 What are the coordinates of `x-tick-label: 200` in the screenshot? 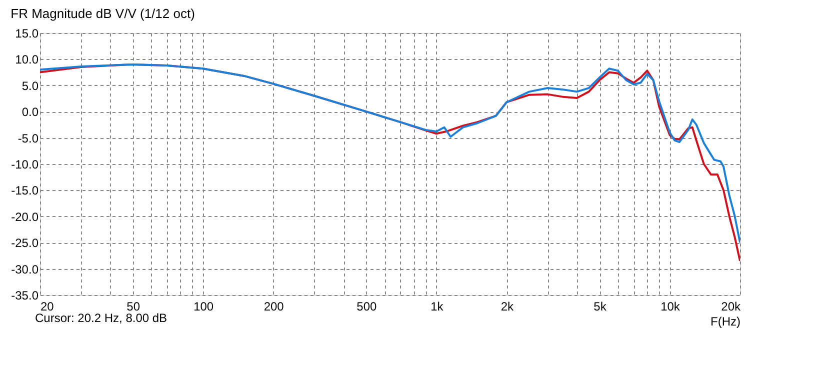 It's located at (274, 307).